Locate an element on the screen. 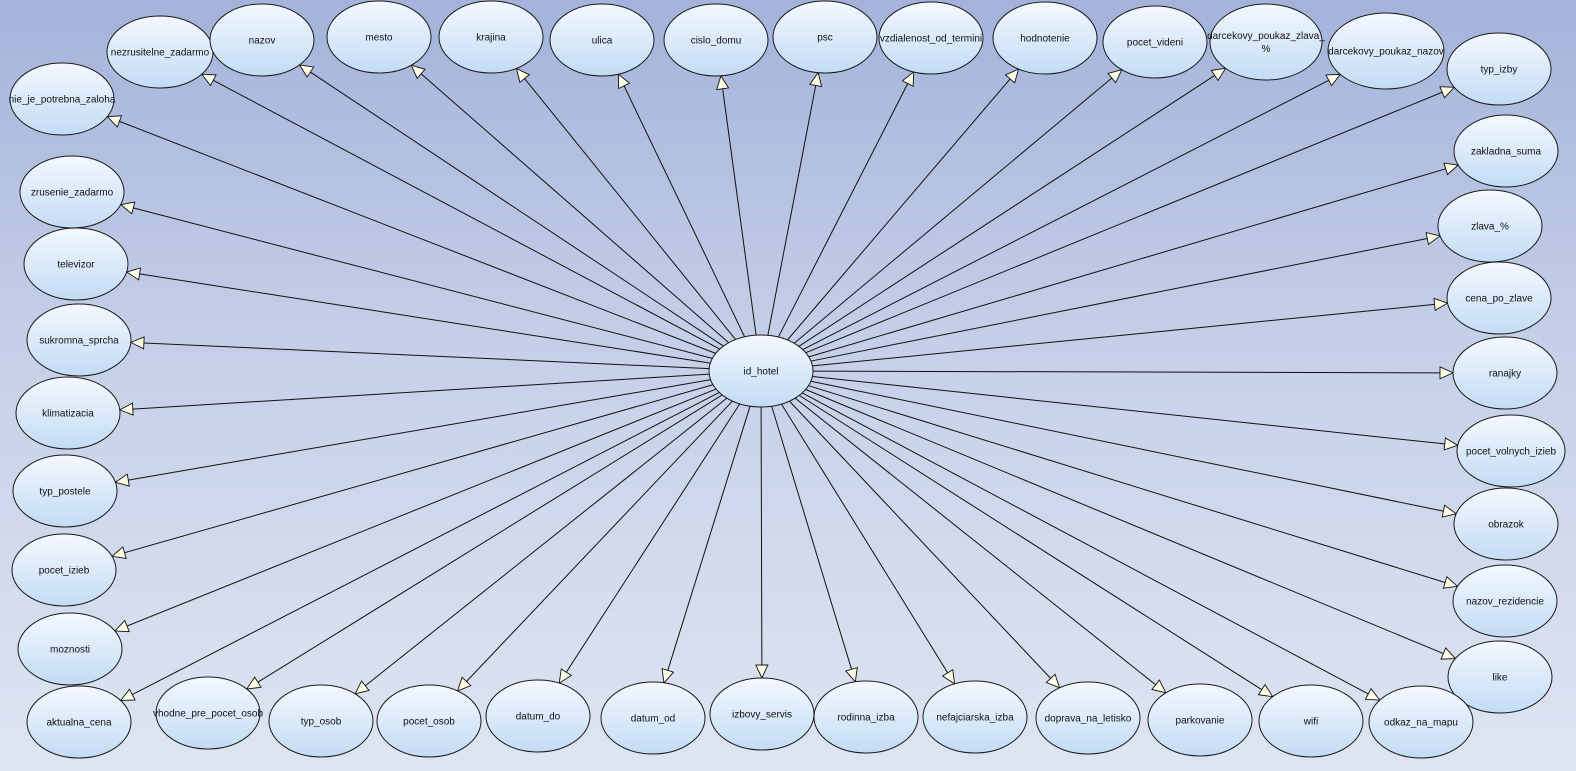 The image size is (1576, 771). attribute-node-nazov_rezidencie-shape is located at coordinates (1505, 601).